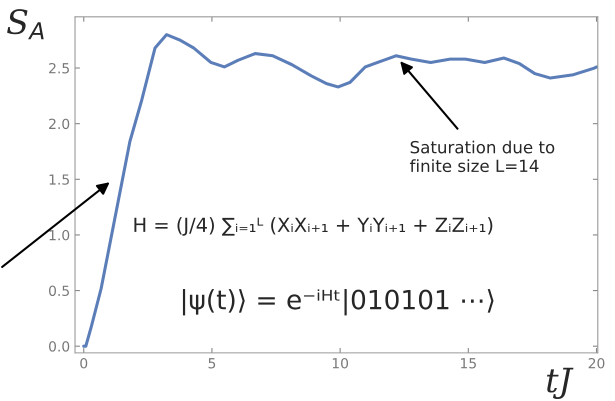  Describe the element at coordinates (468, 363) in the screenshot. I see `x-tick-label: 15` at that location.